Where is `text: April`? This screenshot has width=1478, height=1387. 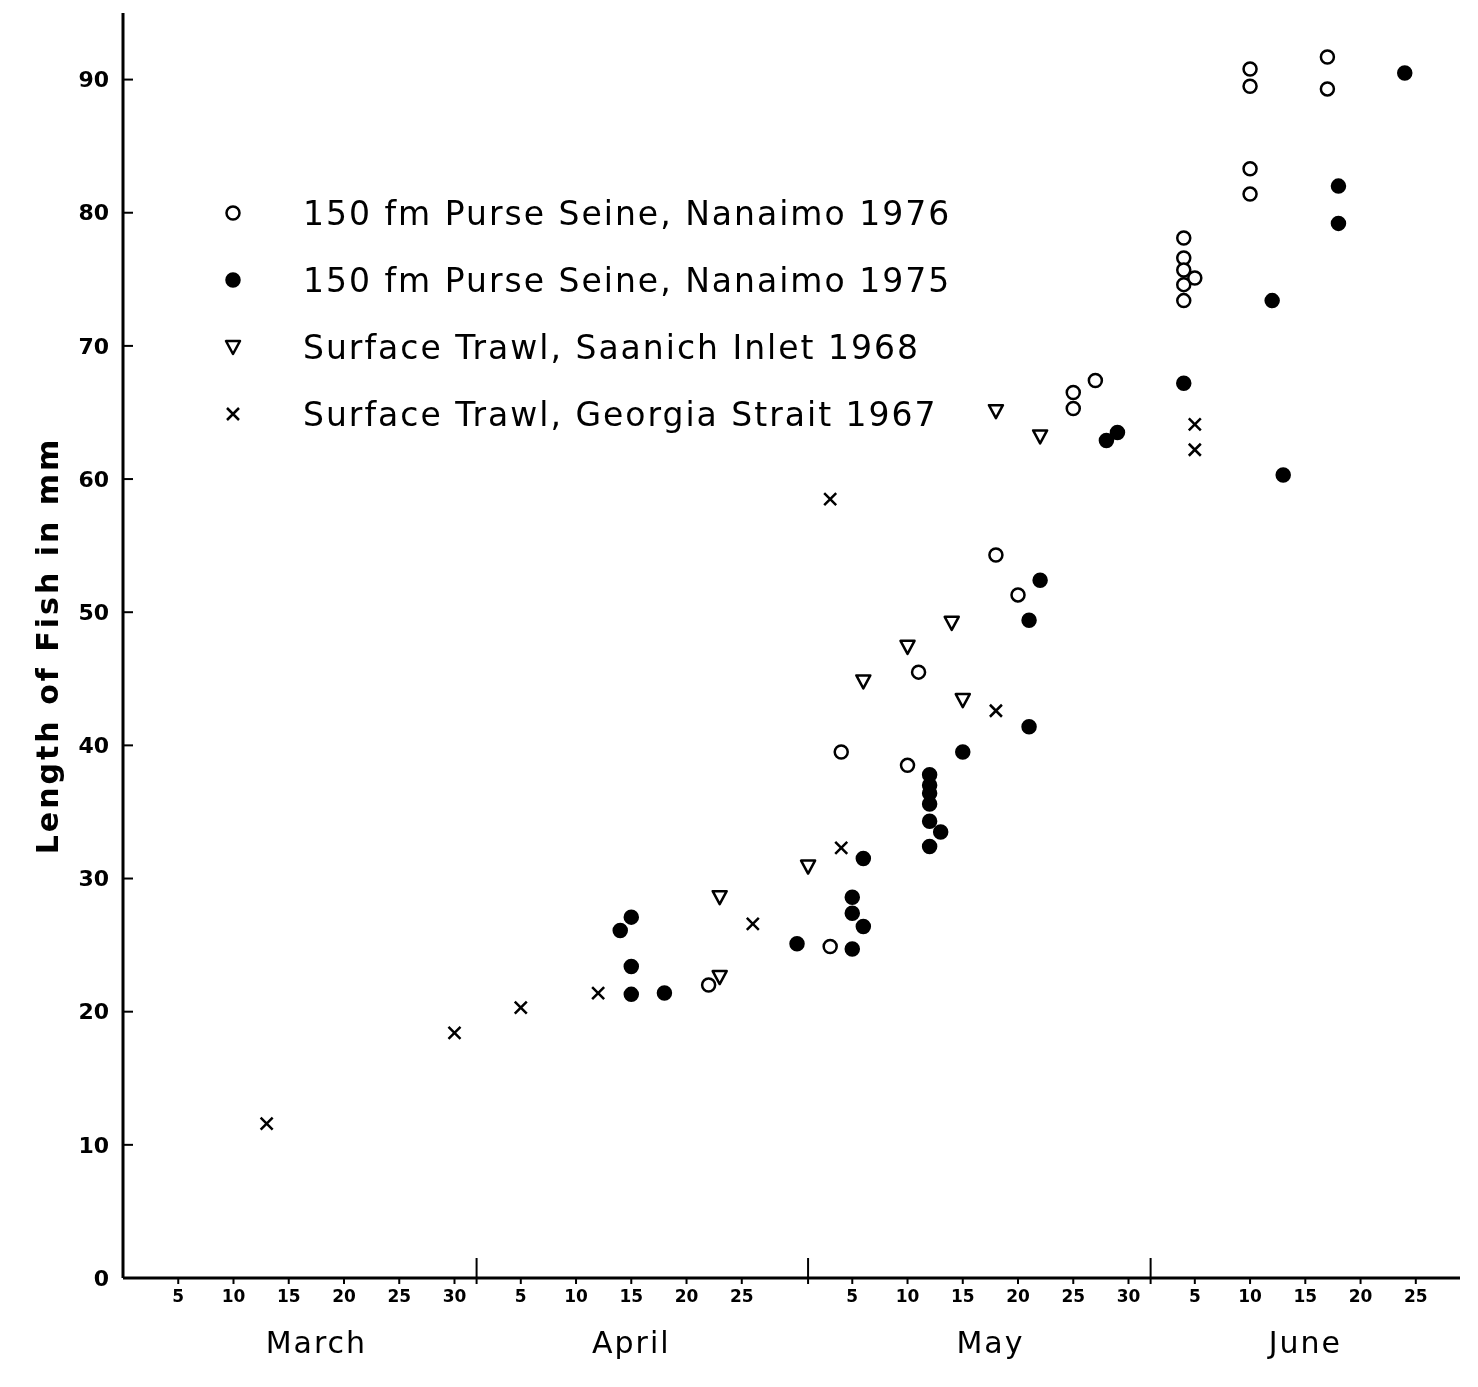
text: April is located at coordinates (631, 1342).